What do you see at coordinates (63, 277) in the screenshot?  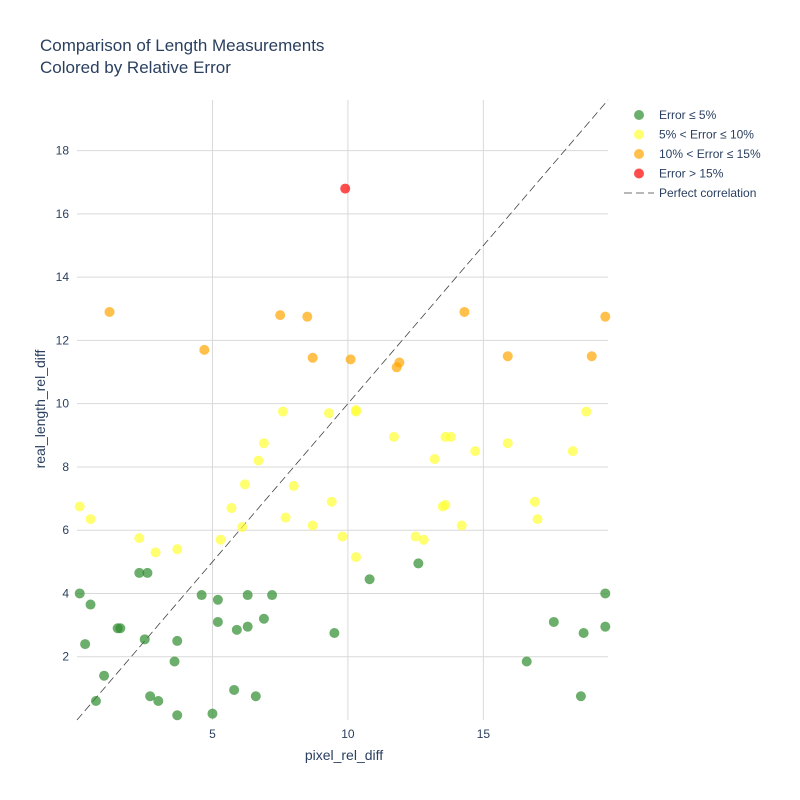 I see `y-tick-label: 14` at bounding box center [63, 277].